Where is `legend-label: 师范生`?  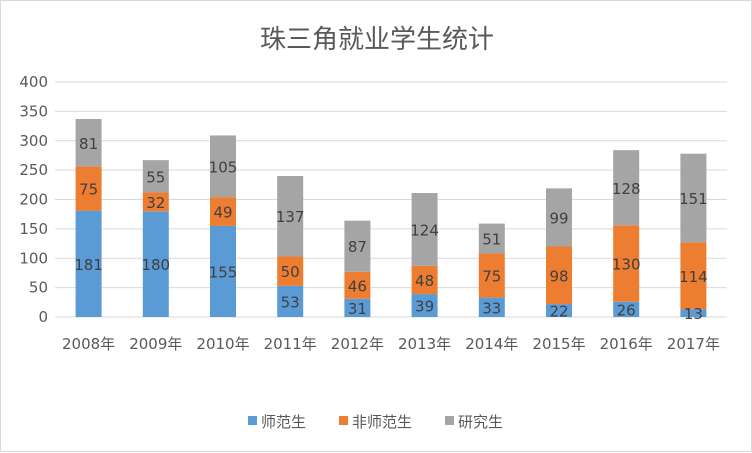
legend-label: 师范生 is located at coordinates (283, 422).